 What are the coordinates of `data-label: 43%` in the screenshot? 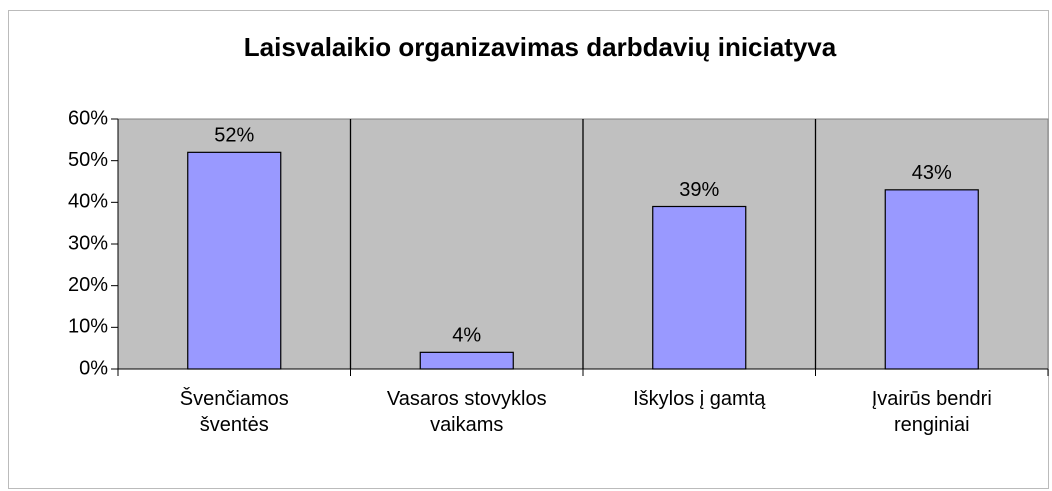 It's located at (932, 173).